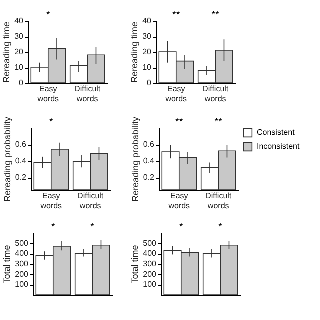  Describe the element at coordinates (278, 146) in the screenshot. I see `legend-label: Inconsistent` at that location.